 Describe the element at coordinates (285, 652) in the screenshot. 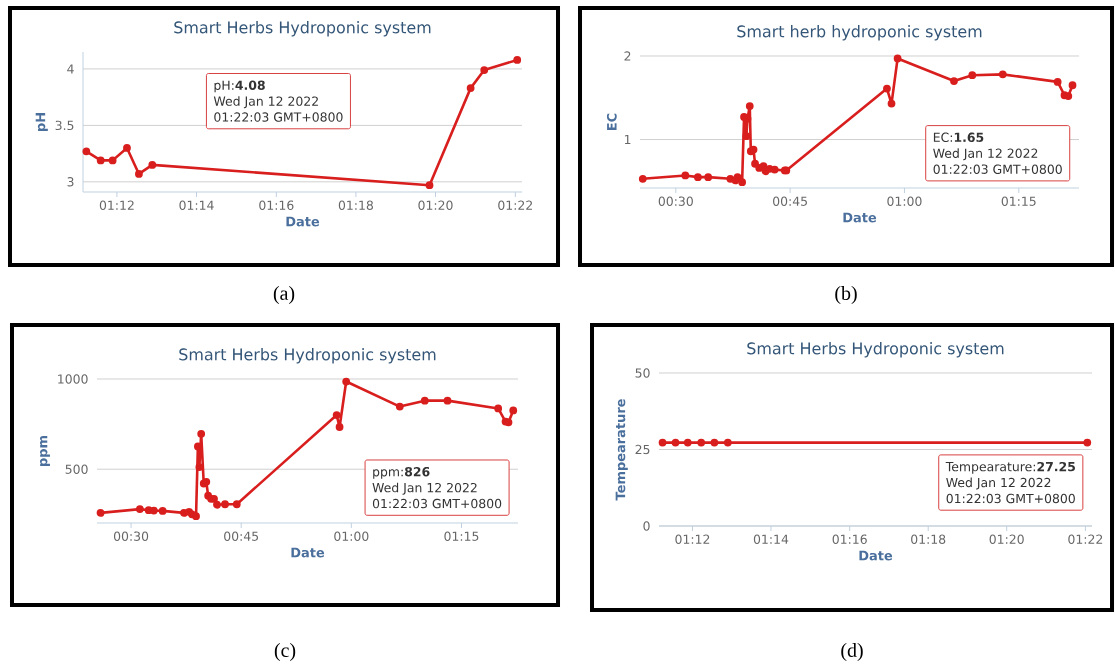

I see `text: (c)` at that location.